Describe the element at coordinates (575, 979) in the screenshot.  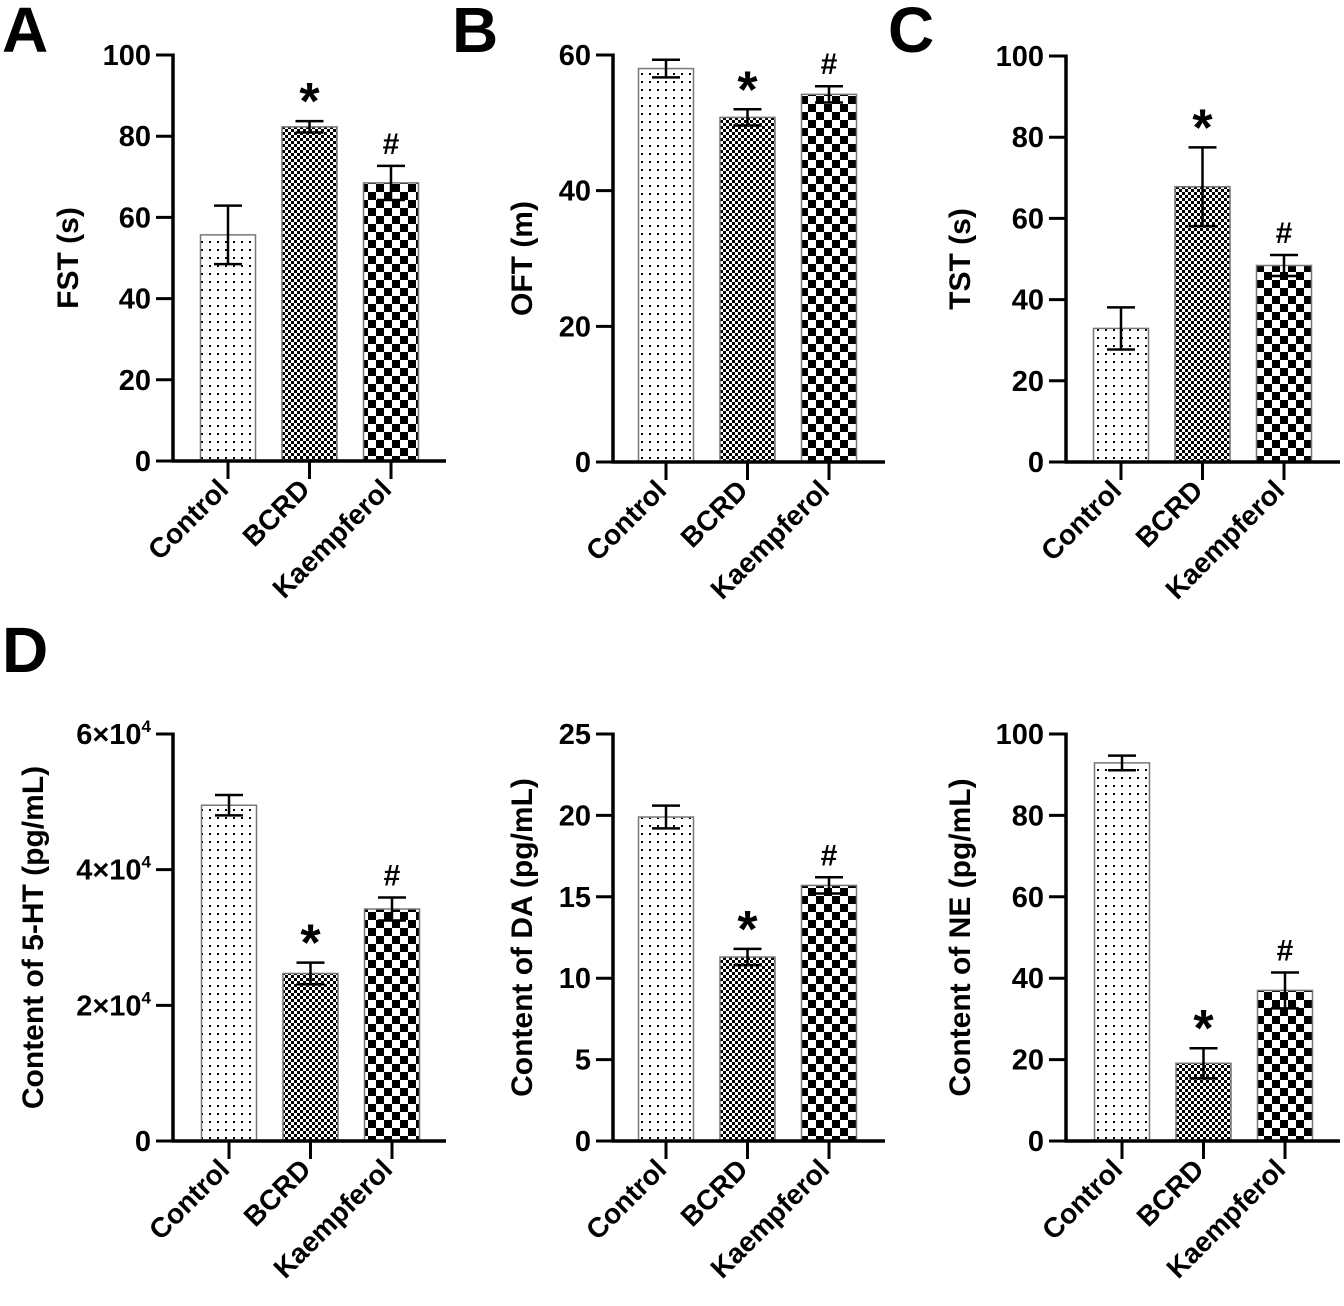
I see `y-tick-label: 10` at that location.